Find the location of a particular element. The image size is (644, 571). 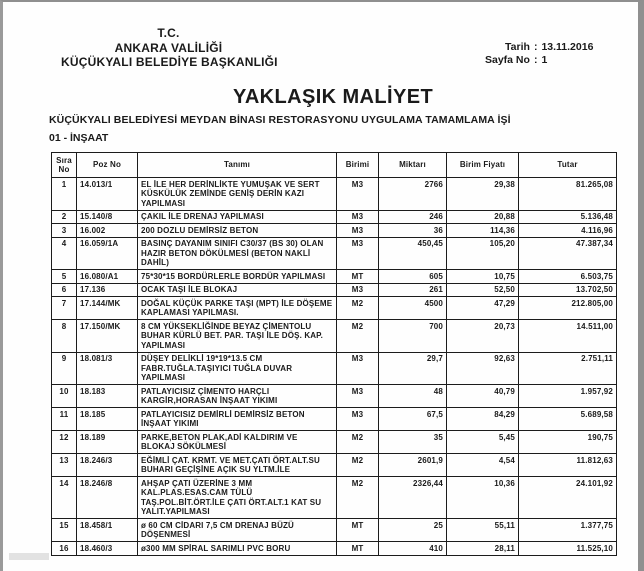

header-miktari: Miktarı is located at coordinates (412, 165).